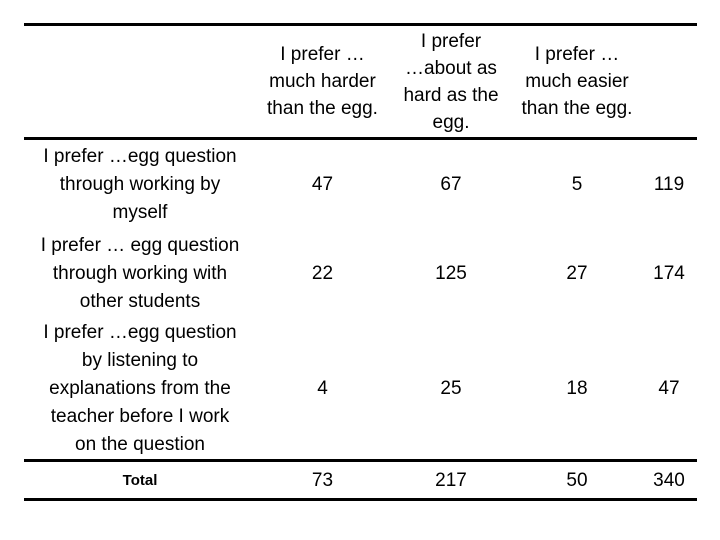 This screenshot has width=720, height=540. Describe the element at coordinates (577, 388) in the screenshot. I see `cell-value: 18` at that location.